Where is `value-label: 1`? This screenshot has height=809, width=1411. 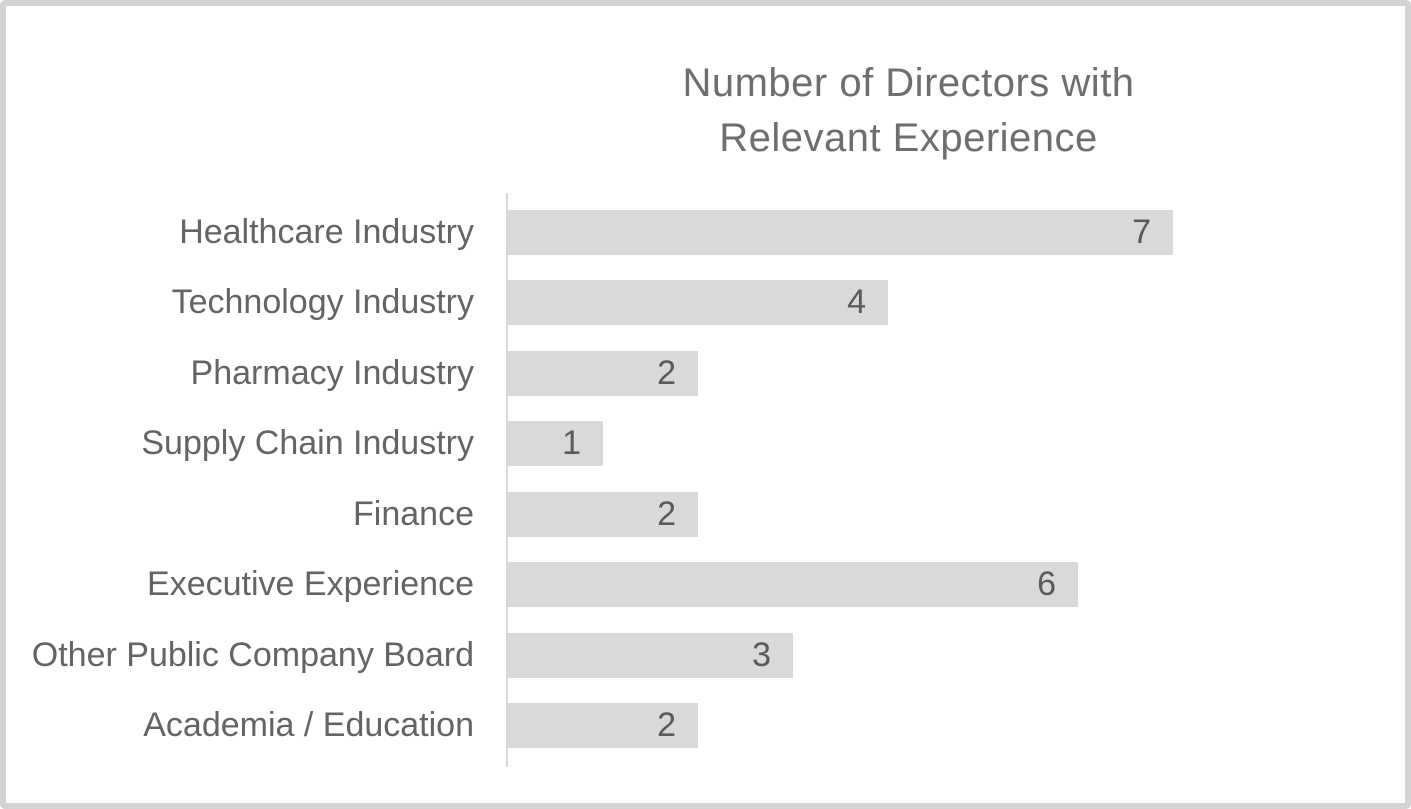
value-label: 1 is located at coordinates (571, 443).